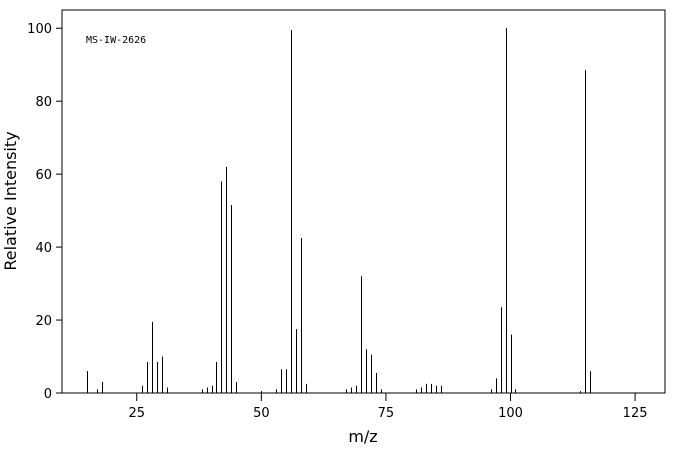 This screenshot has width=676, height=459. I want to click on y-tick-label: 100, so click(39, 29).